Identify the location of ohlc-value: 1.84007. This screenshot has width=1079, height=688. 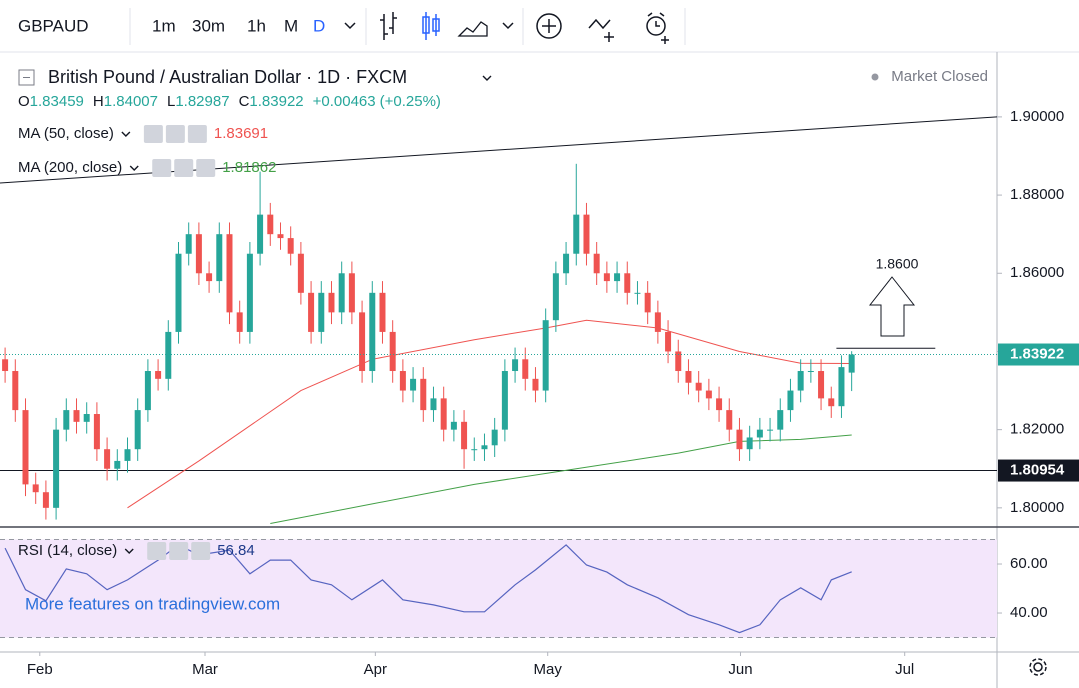
(131, 101).